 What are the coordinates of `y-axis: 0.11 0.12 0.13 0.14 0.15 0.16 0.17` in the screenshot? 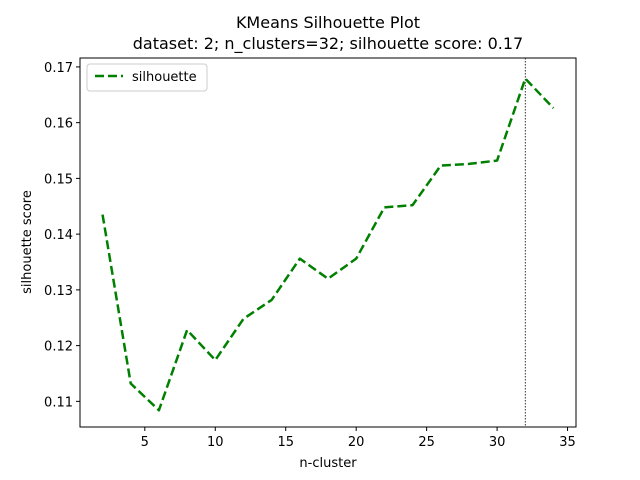 It's located at (62, 235).